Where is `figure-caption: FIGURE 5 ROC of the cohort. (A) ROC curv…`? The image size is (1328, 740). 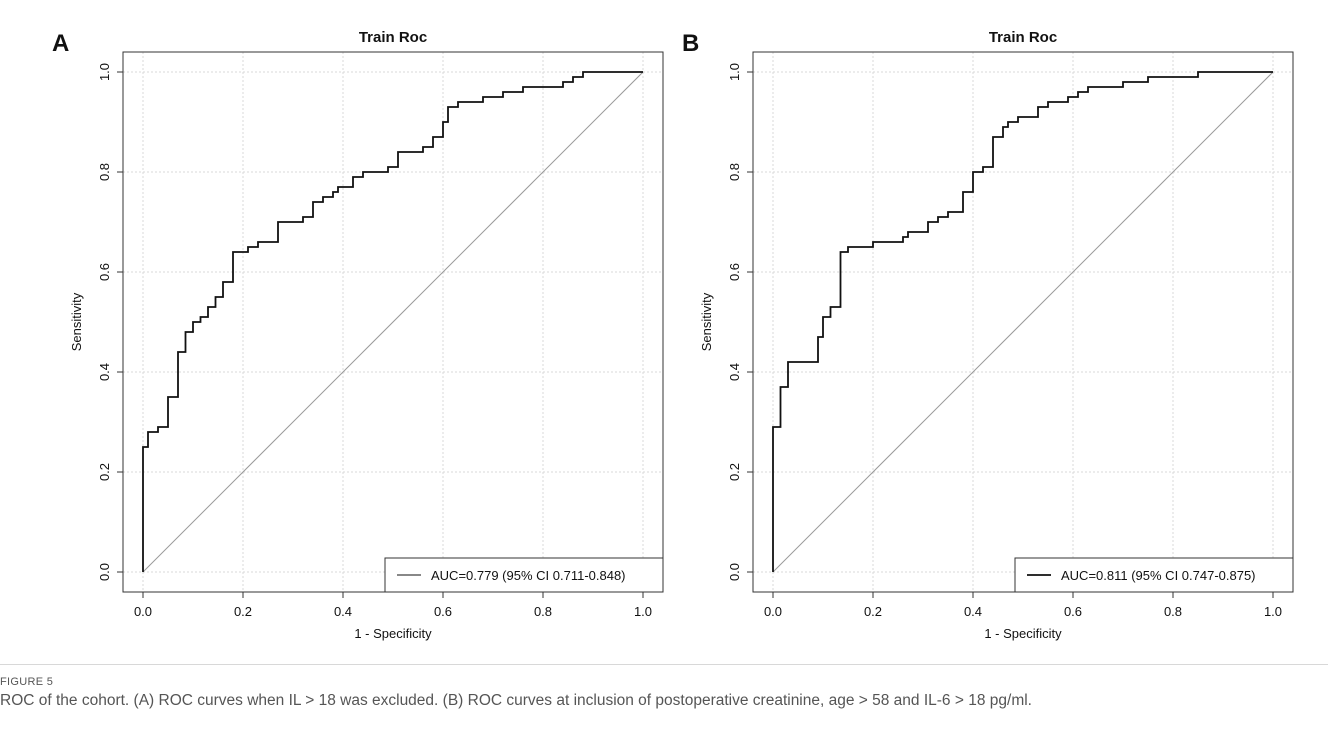 figure-caption: FIGURE 5 ROC of the cohort. (A) ROC curv… is located at coordinates (664, 693).